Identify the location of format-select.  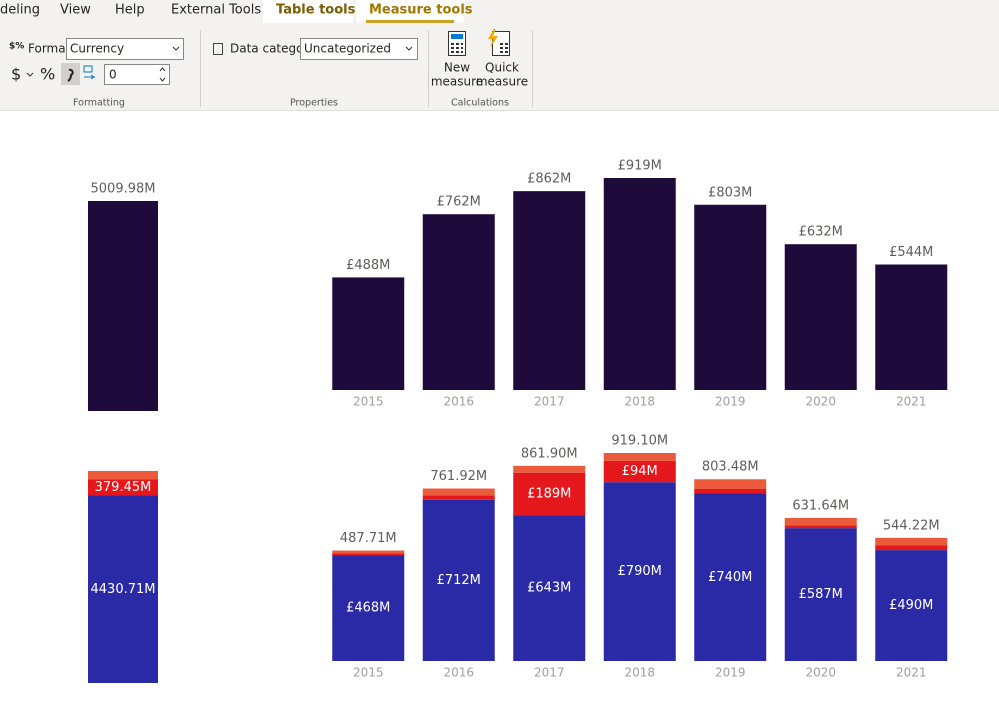
(125, 49).